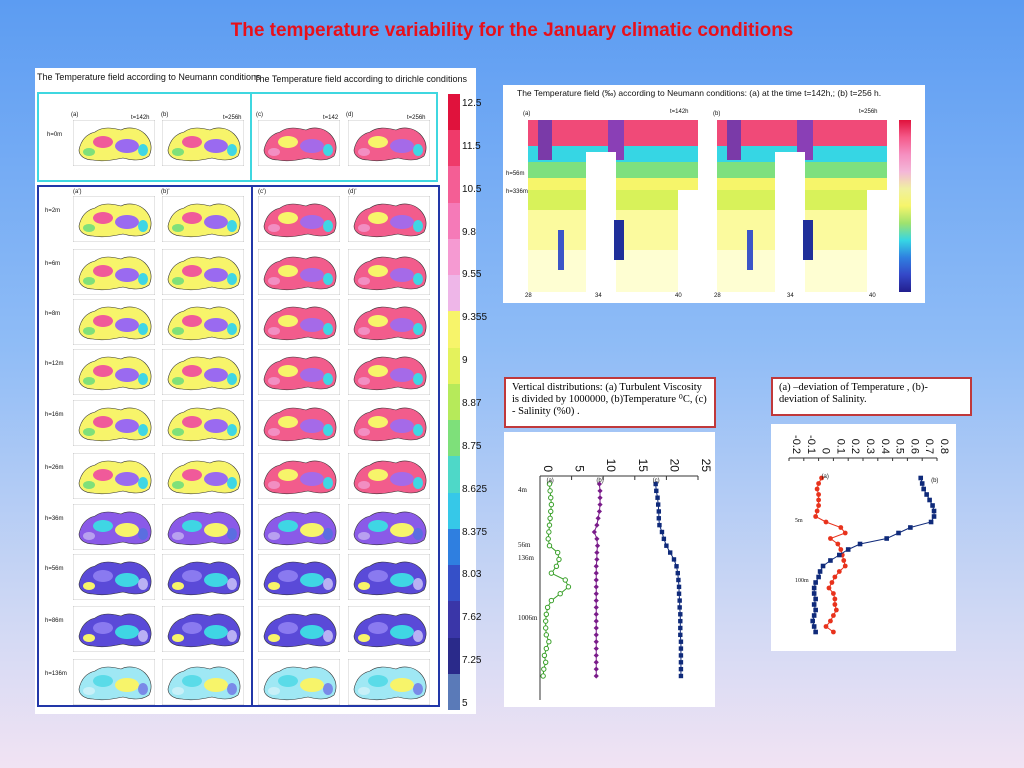 This screenshot has width=1024, height=768. Describe the element at coordinates (528, 296) in the screenshot. I see `section-x-tick-28: 28` at that location.